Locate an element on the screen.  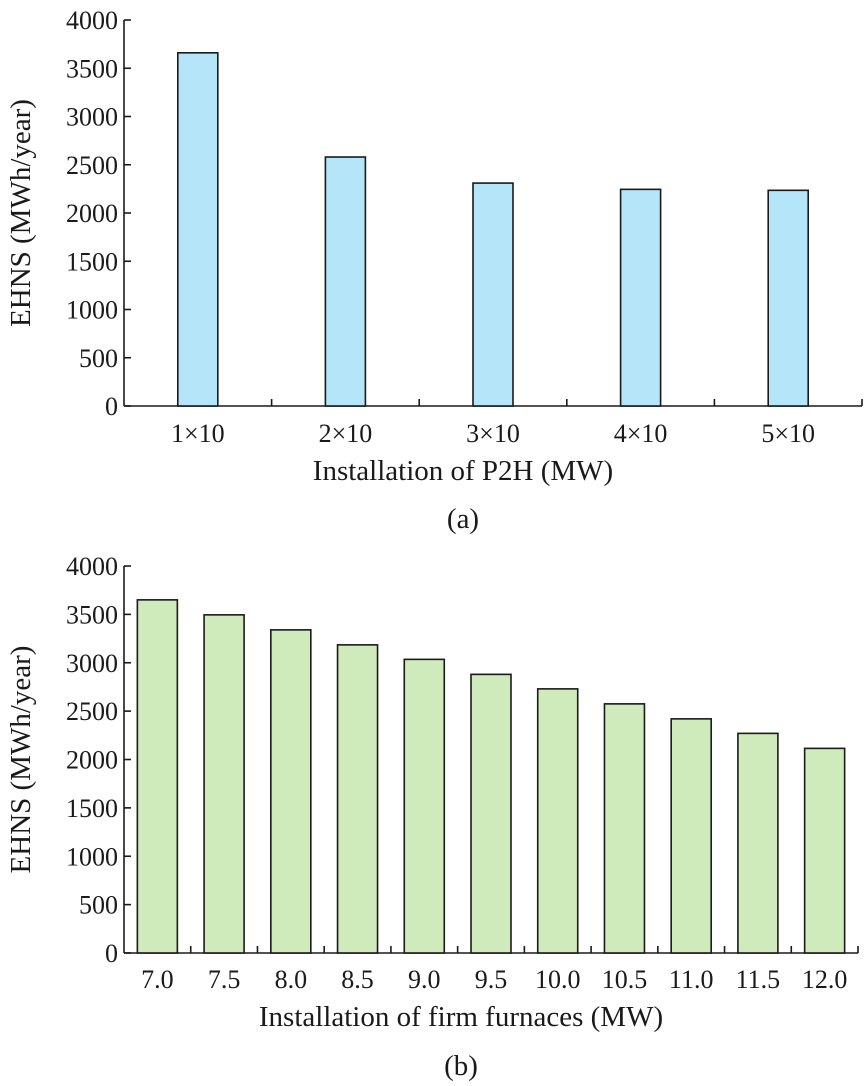
x-tick-label: 10.0 is located at coordinates (558, 979).